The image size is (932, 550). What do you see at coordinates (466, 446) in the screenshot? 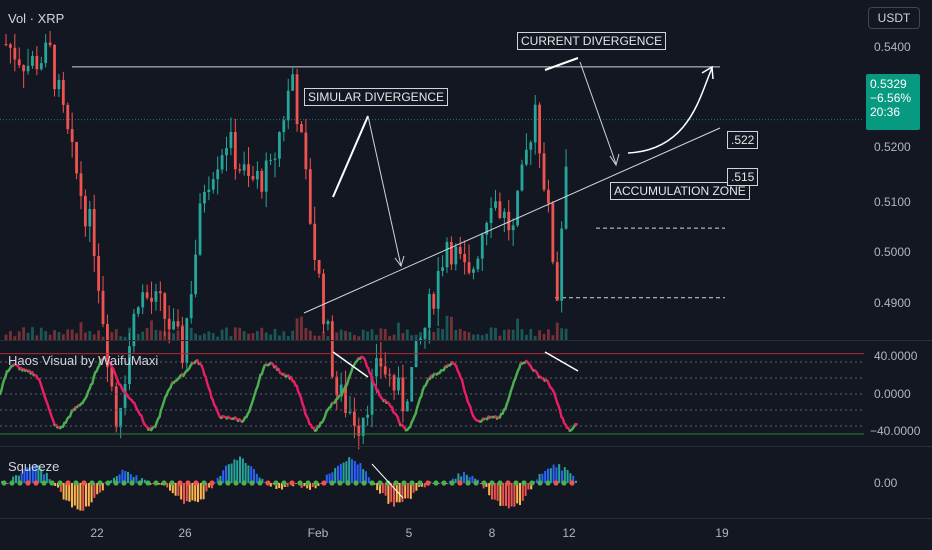
I see `pane-separator-squeeze` at bounding box center [466, 446].